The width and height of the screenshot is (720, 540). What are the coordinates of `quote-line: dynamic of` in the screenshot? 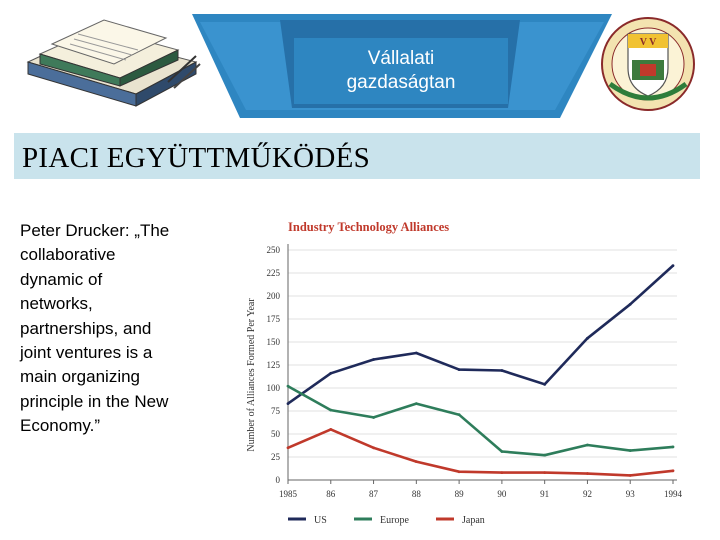 It's located at (61, 279).